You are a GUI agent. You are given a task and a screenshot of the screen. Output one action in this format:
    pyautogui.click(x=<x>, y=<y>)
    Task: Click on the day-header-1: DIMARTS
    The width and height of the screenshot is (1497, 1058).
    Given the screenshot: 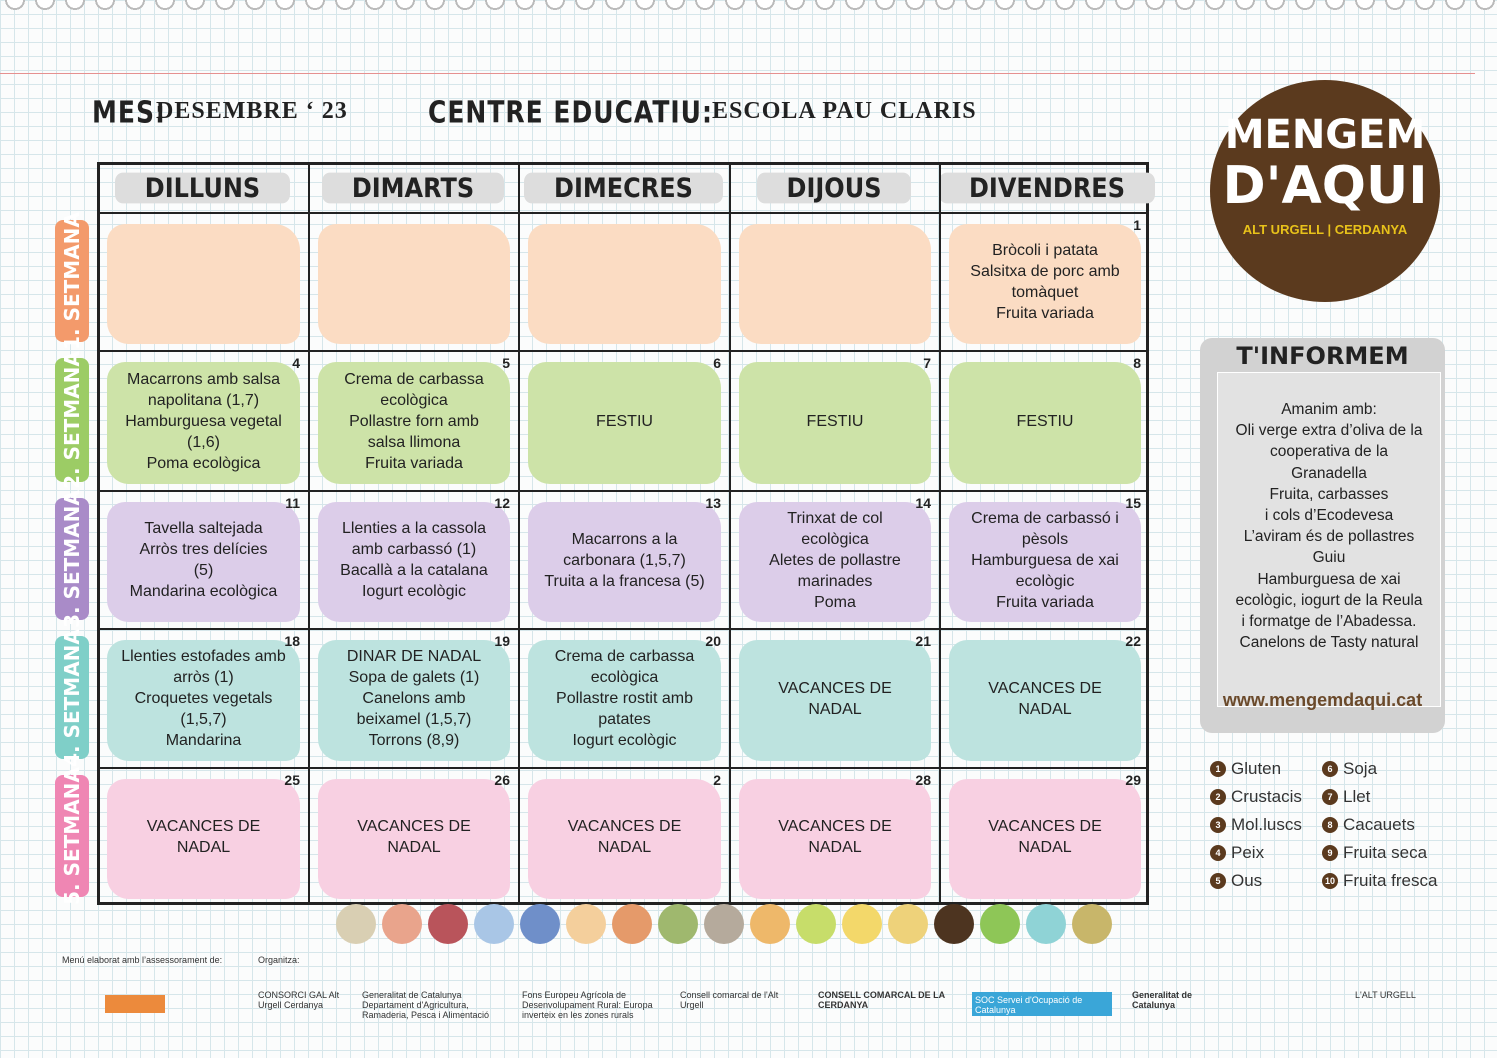 What is the action you would take?
    pyautogui.click(x=413, y=188)
    